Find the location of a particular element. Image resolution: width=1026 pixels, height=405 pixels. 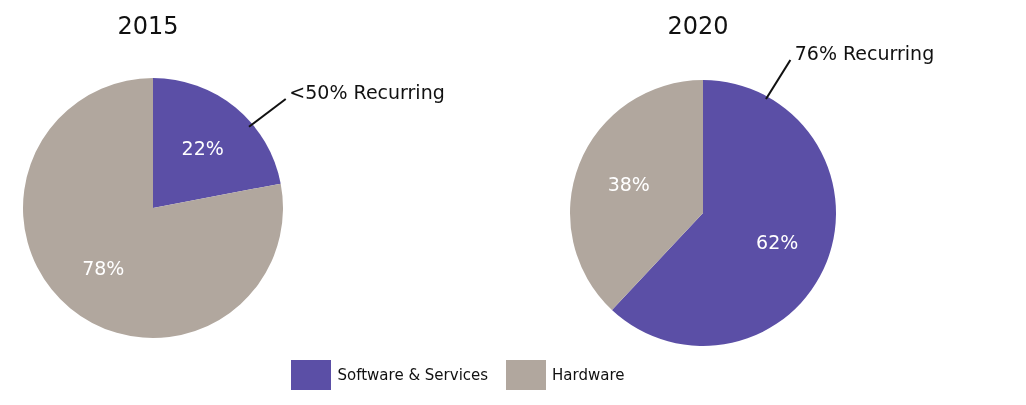

data-label: 62% is located at coordinates (777, 242).